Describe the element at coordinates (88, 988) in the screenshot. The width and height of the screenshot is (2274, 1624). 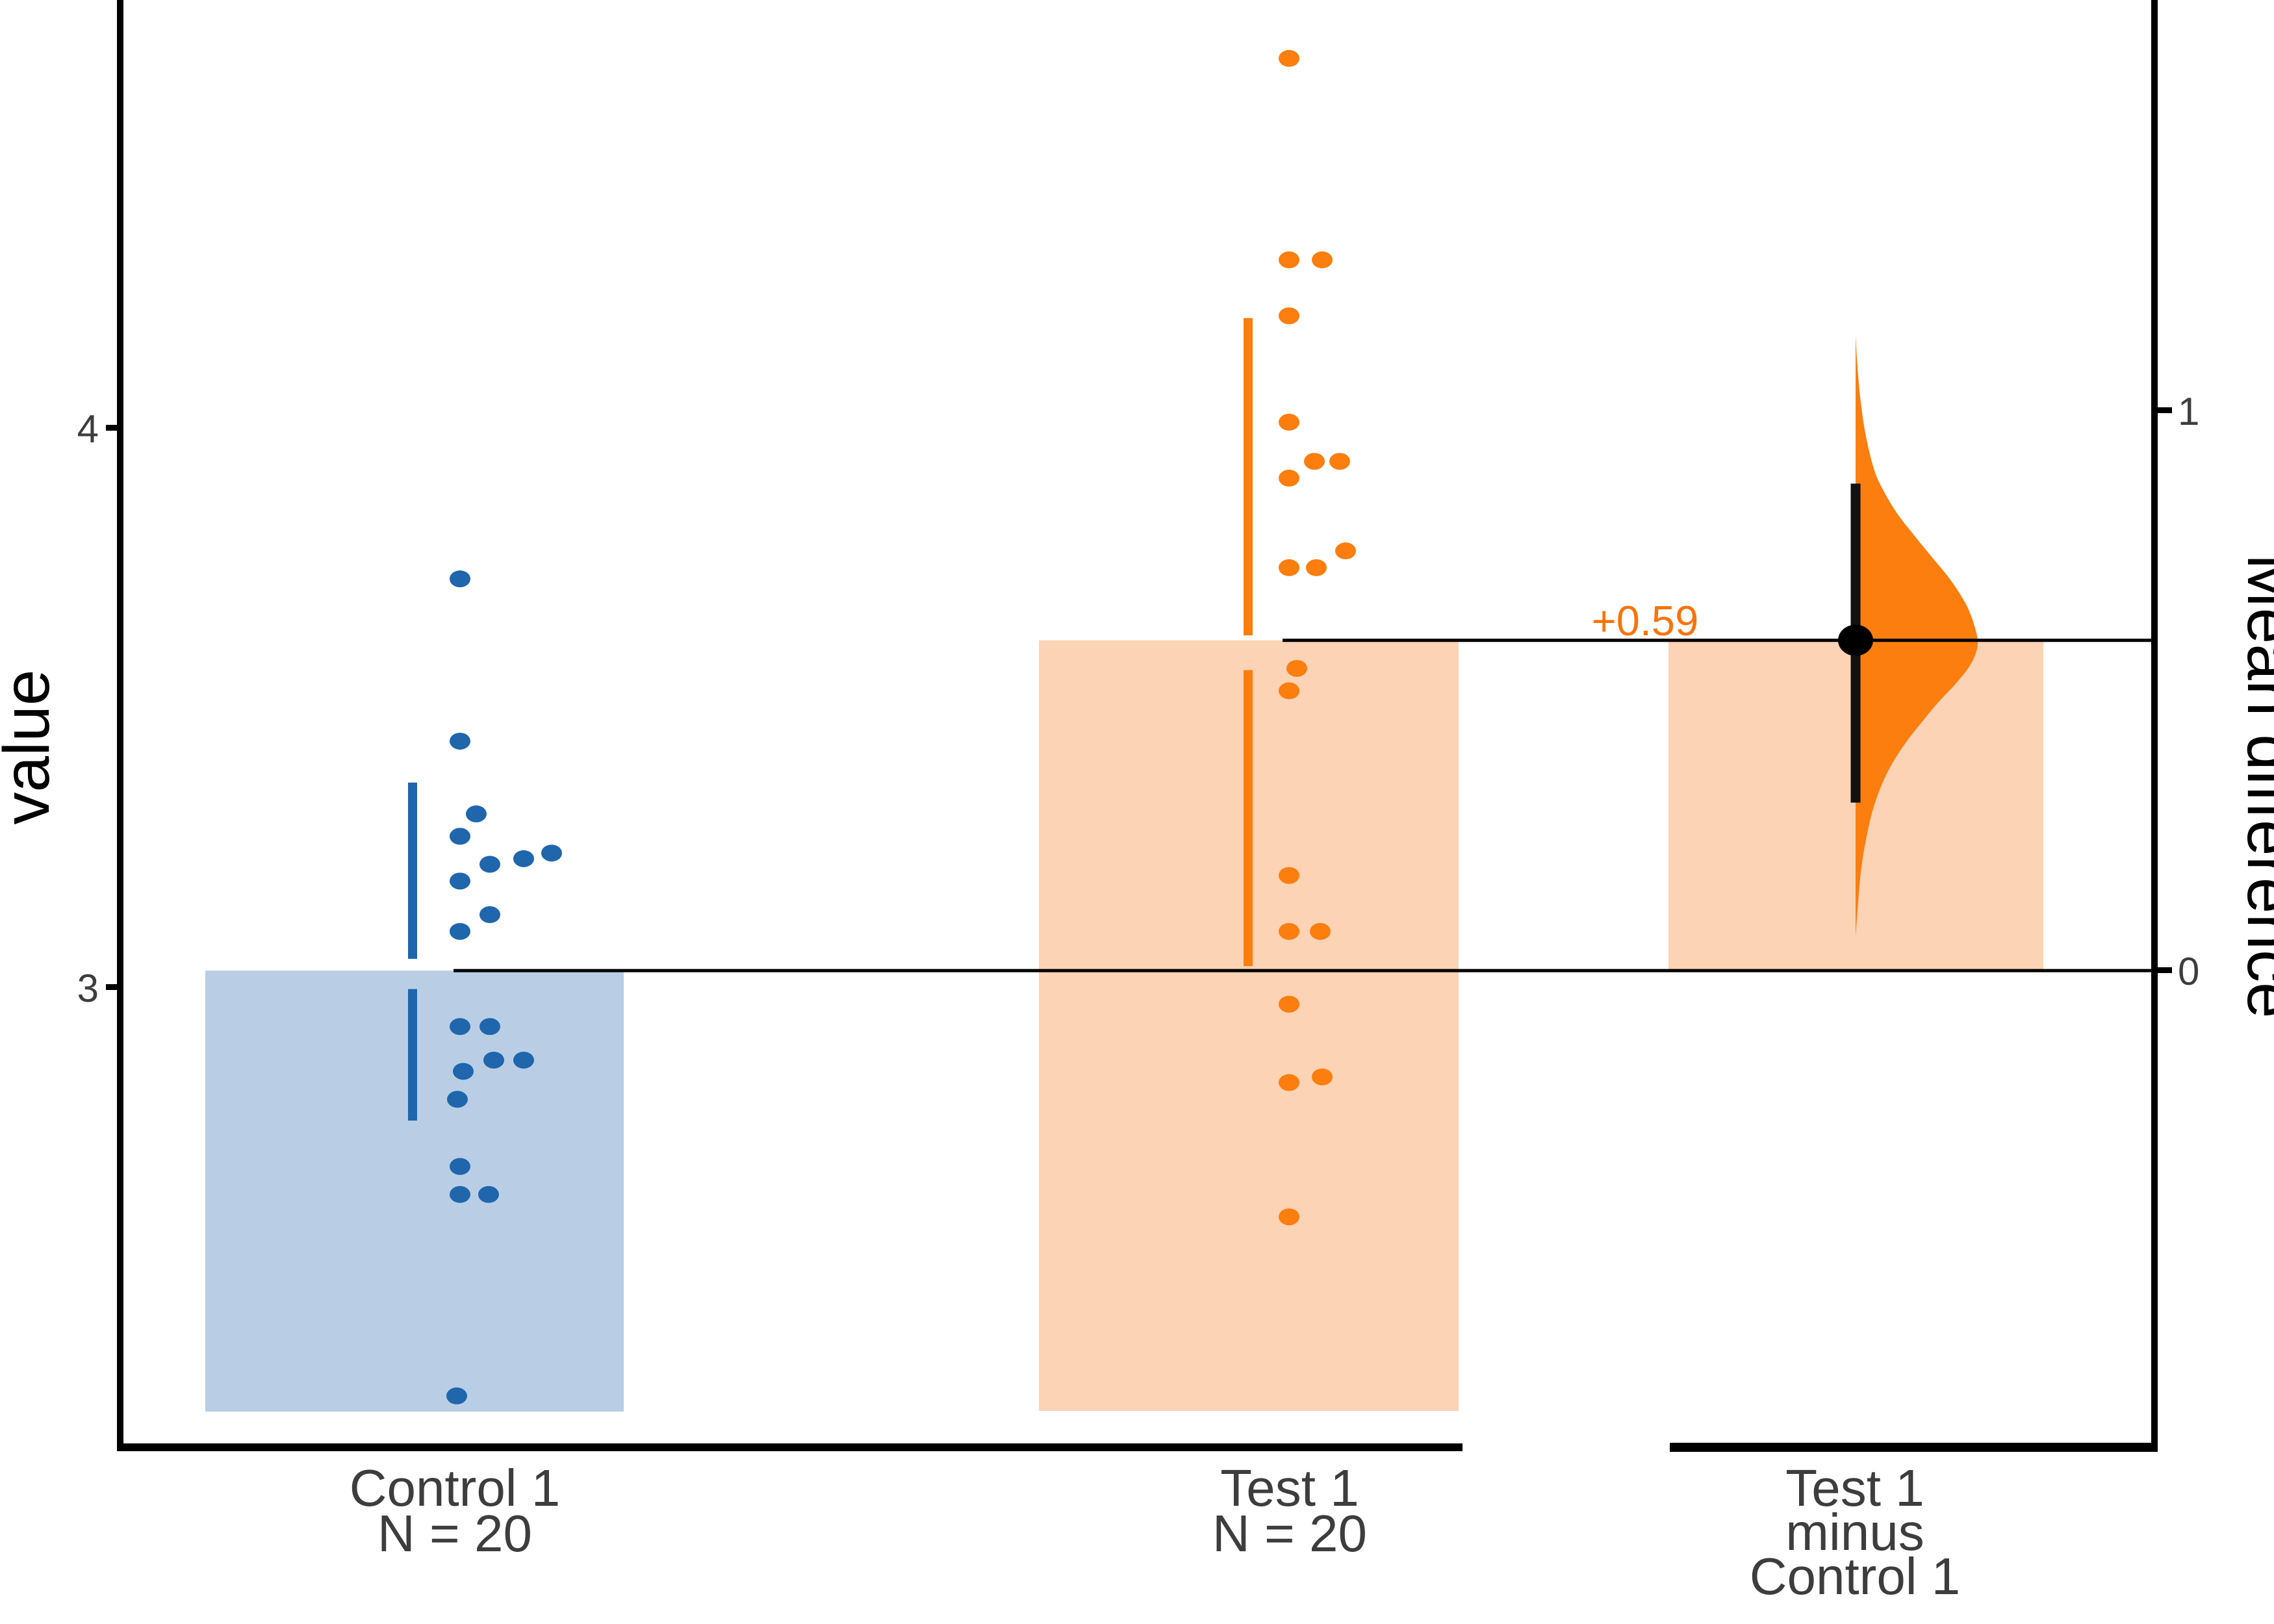
I see `left-axis-tick-label-3: 3` at that location.